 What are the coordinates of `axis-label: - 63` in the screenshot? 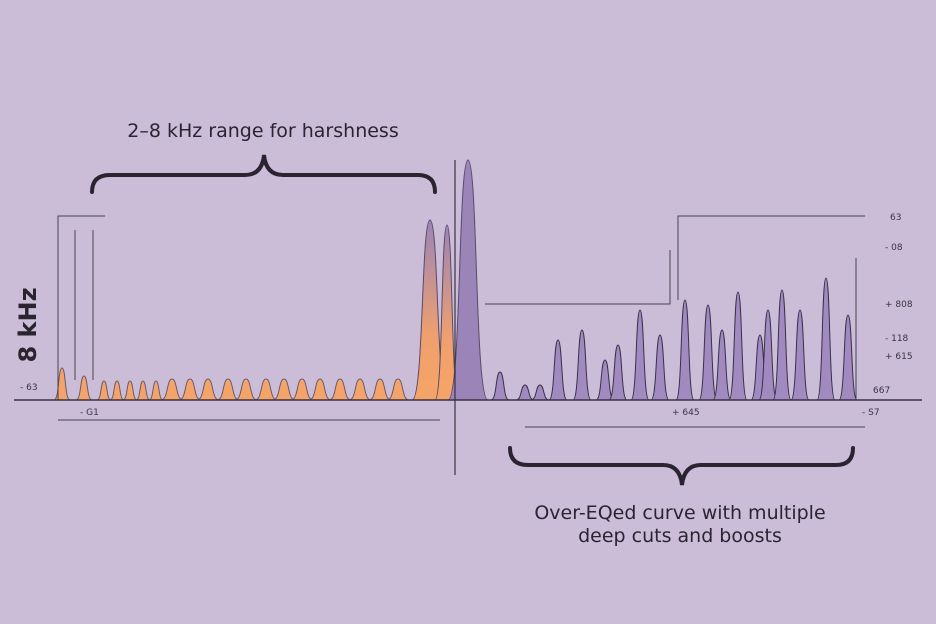 It's located at (29, 388).